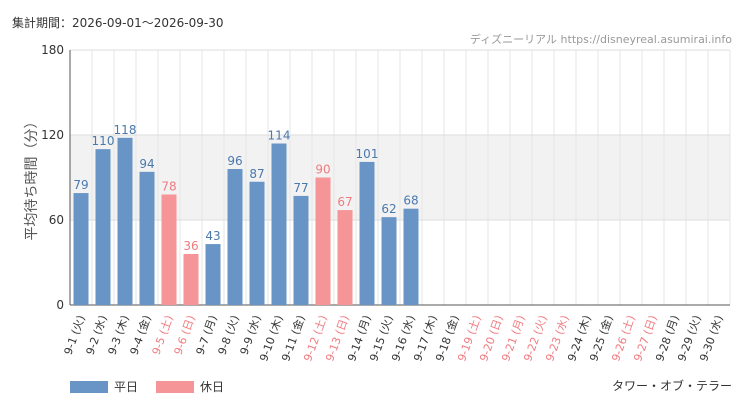  I want to click on y-tick-label: 120, so click(52, 135).